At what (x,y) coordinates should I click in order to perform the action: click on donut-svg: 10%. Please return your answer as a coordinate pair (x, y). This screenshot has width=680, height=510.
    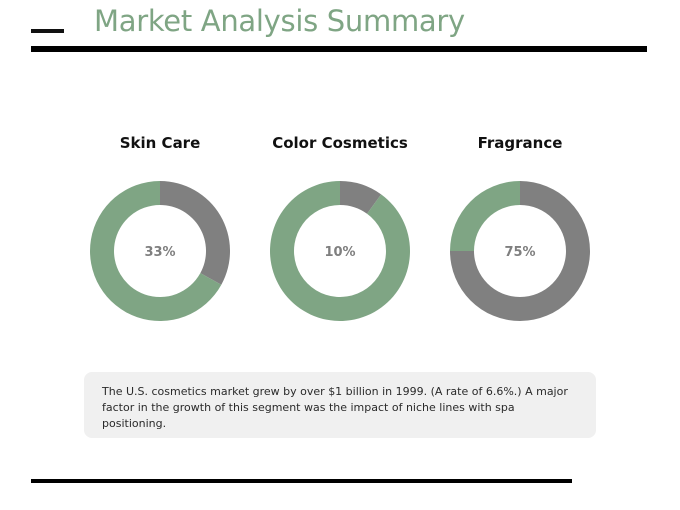
    Looking at the image, I should click on (340, 251).